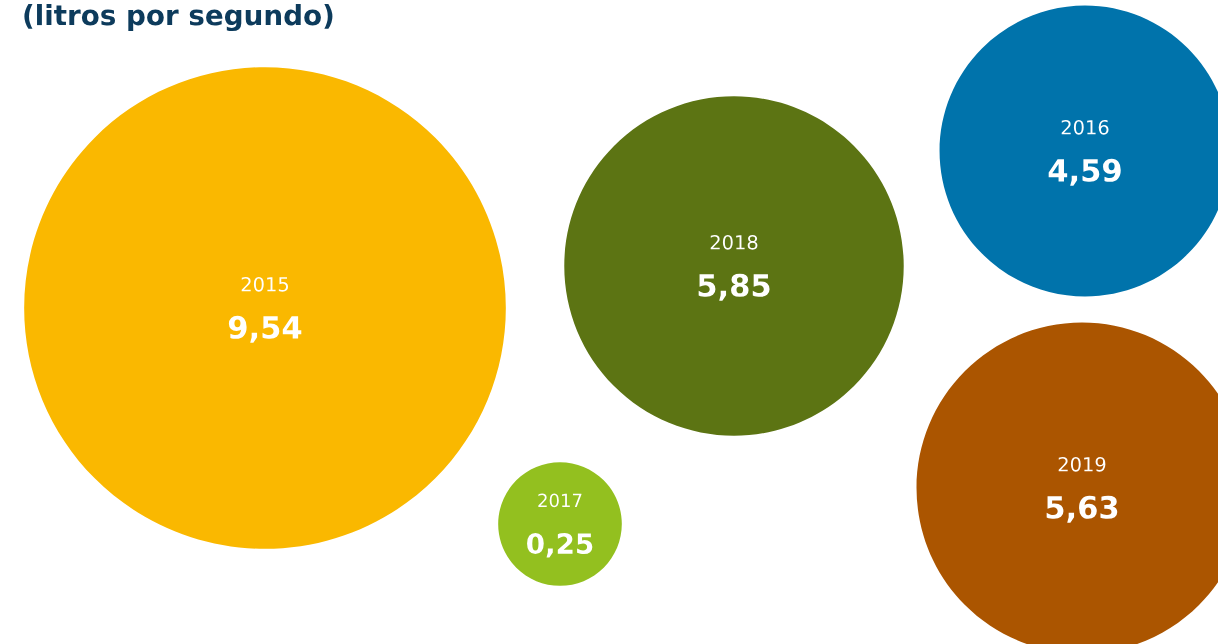  Describe the element at coordinates (1085, 127) in the screenshot. I see `category-label: 2016` at that location.